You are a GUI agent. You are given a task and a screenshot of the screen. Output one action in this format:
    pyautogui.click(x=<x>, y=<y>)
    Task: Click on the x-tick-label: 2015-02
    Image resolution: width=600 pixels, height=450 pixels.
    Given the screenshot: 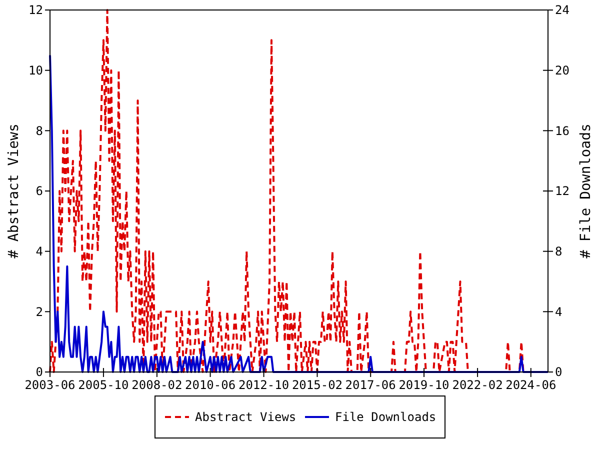 What is the action you would take?
    pyautogui.click(x=317, y=385)
    